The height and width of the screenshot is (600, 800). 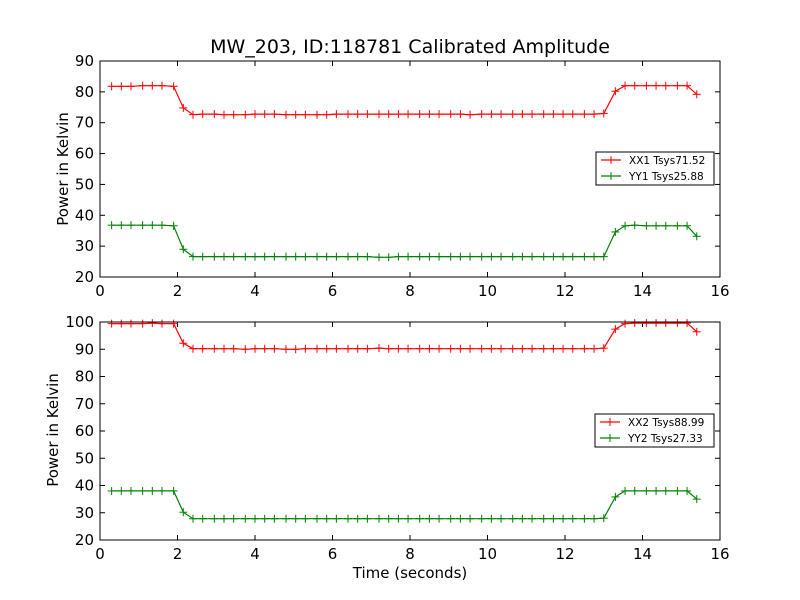 I want to click on chart-0-y-tick-label: 20, so click(x=84, y=277).